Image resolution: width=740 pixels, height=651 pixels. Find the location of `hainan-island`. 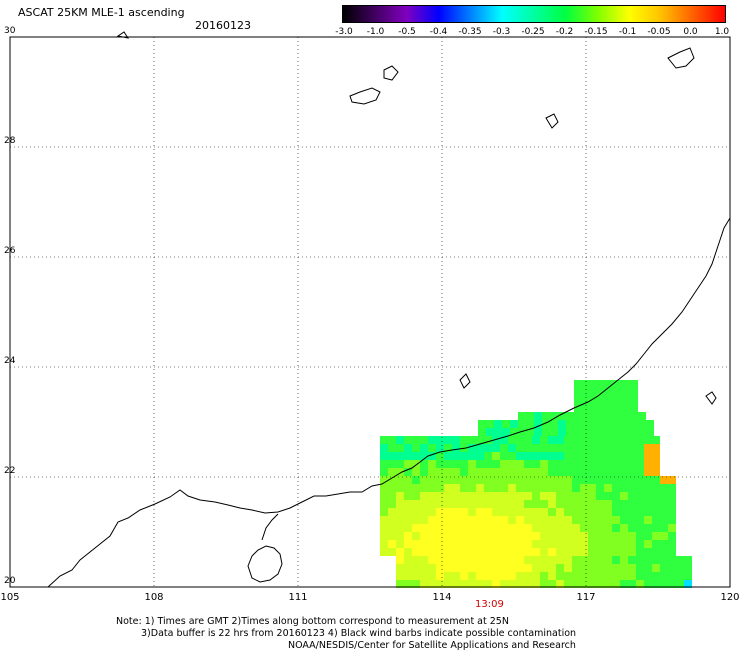

hainan-island is located at coordinates (265, 564).